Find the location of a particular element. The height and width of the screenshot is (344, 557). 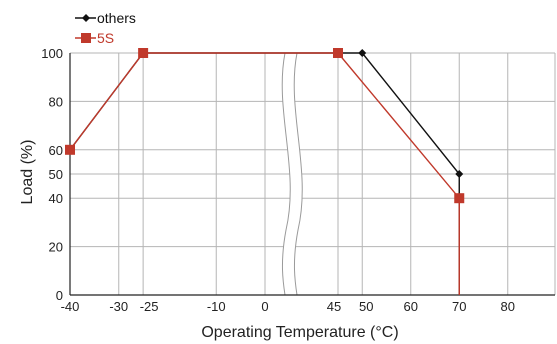

y-tick-label: 20 is located at coordinates (56, 247).